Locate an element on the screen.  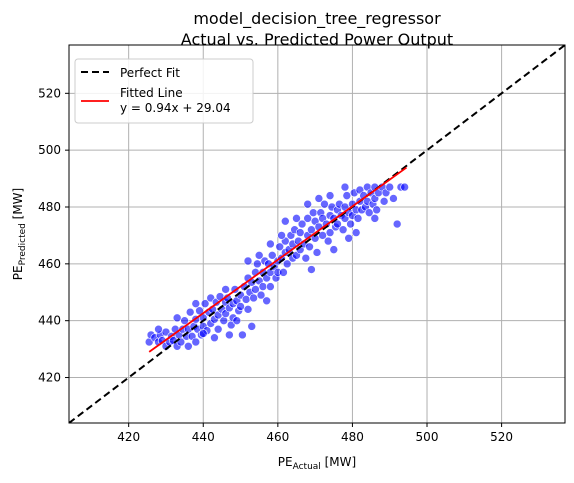
legend-fitted-line-equation: y = 0.94x + 29.04 is located at coordinates (175, 108).